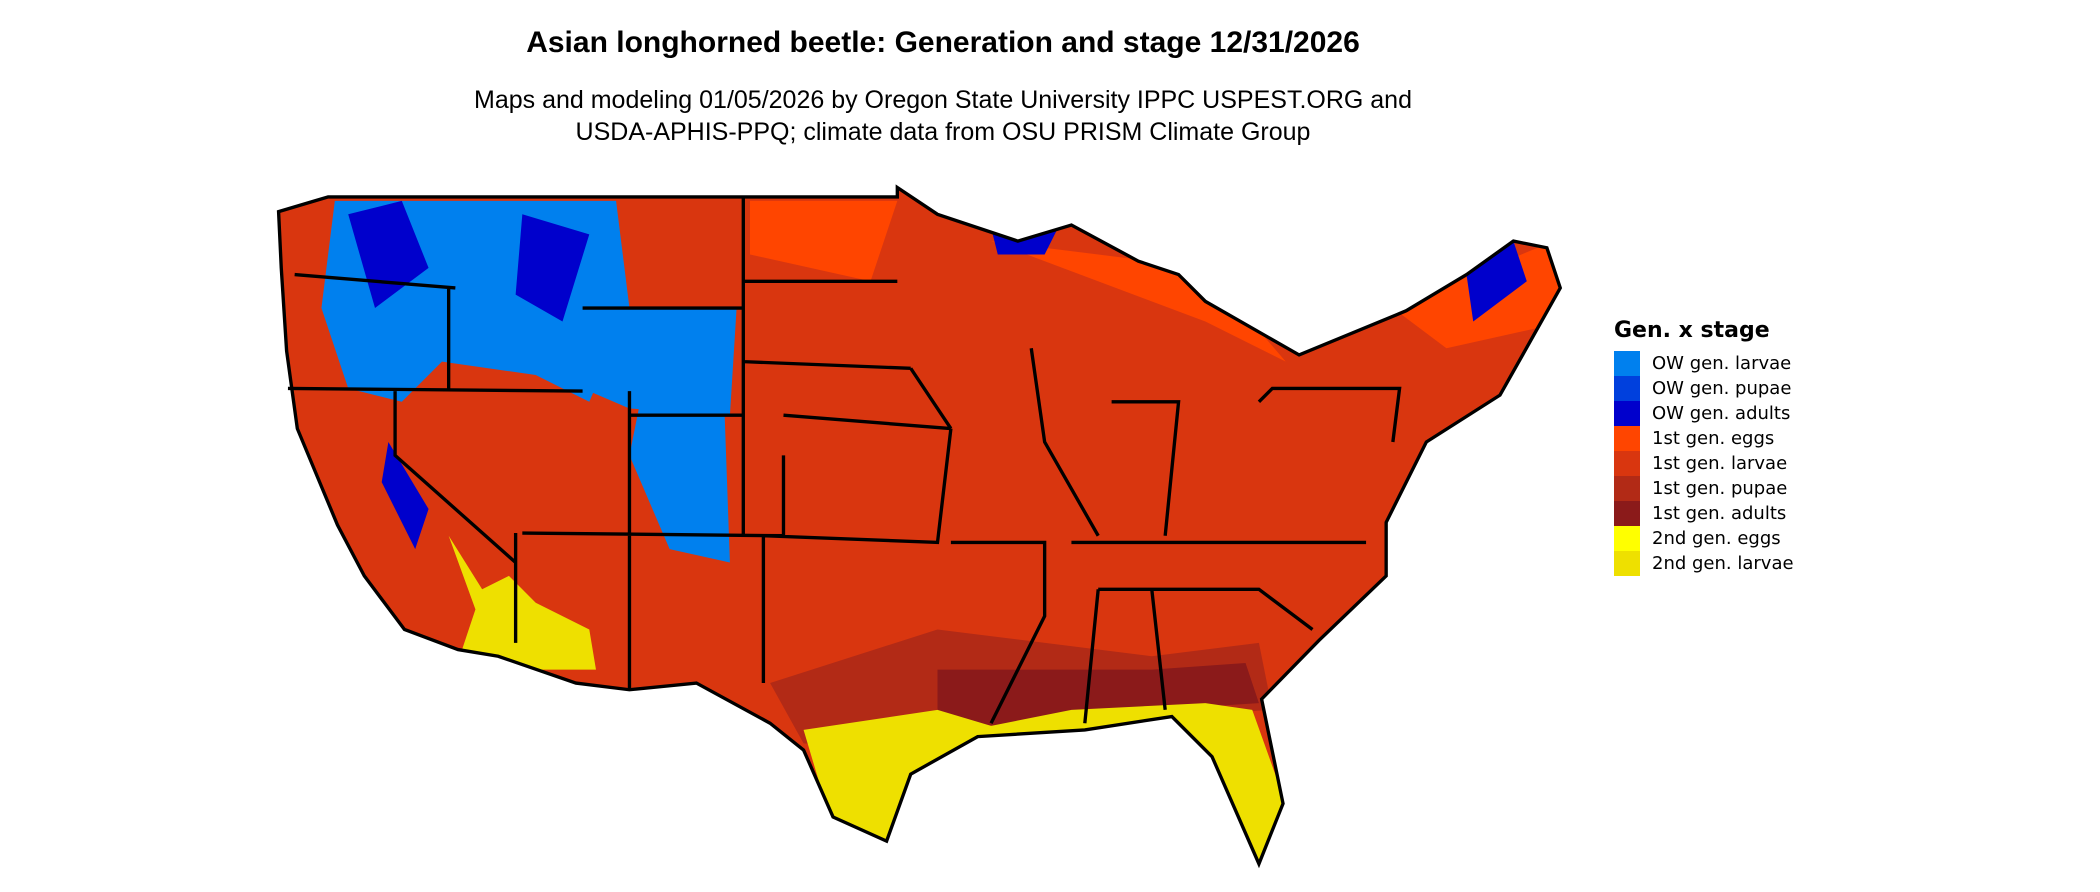  I want to click on legend-item: OW gen. pupae, so click(1704, 388).